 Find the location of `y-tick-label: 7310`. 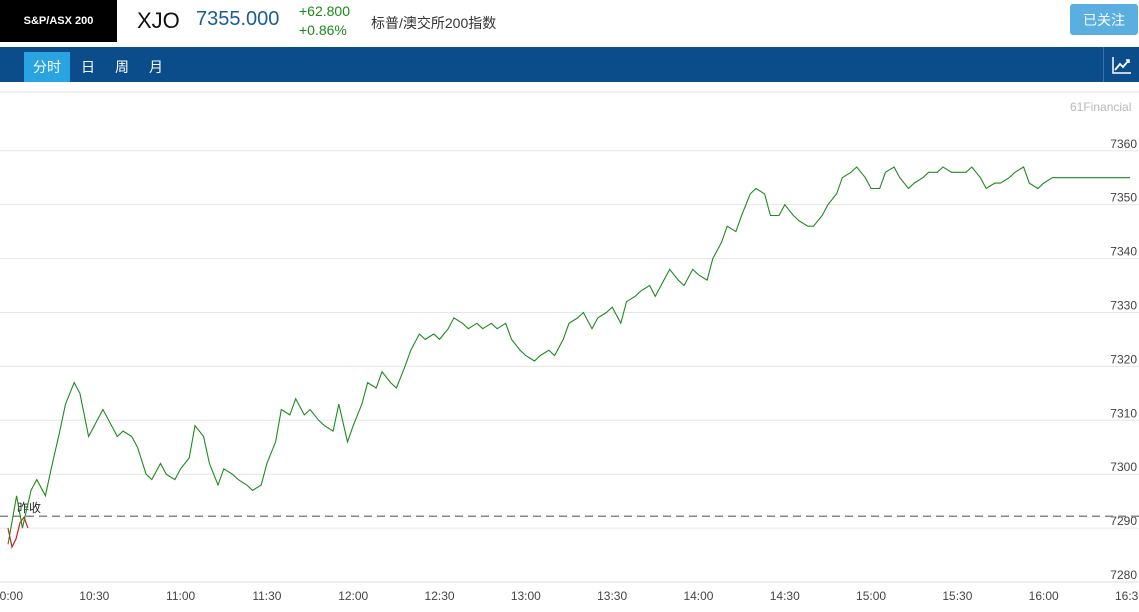

y-tick-label: 7310 is located at coordinates (1123, 413).